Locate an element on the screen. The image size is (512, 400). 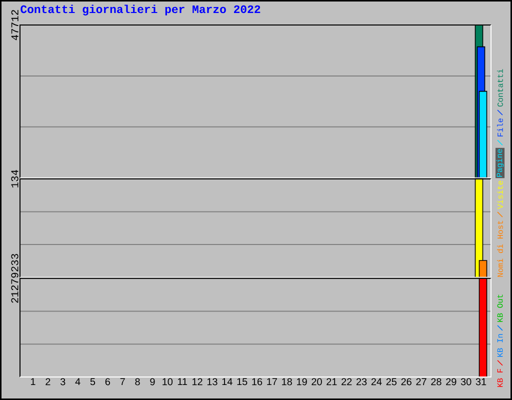
x-tick-label: 16 is located at coordinates (257, 382).